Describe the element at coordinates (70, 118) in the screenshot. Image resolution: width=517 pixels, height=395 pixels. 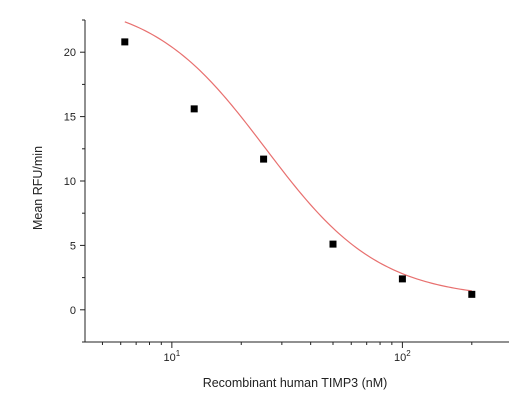
I see `y-tick-label: 15` at that location.